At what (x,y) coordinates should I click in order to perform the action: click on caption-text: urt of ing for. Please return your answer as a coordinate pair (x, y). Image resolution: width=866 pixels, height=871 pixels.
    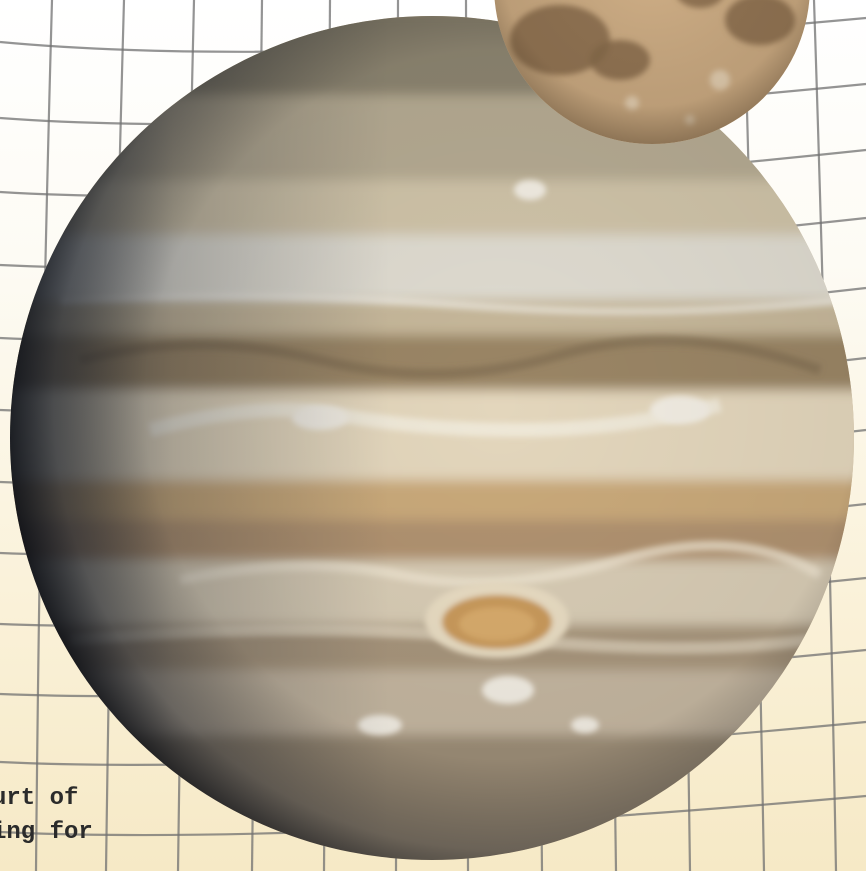
    Looking at the image, I should click on (96, 816).